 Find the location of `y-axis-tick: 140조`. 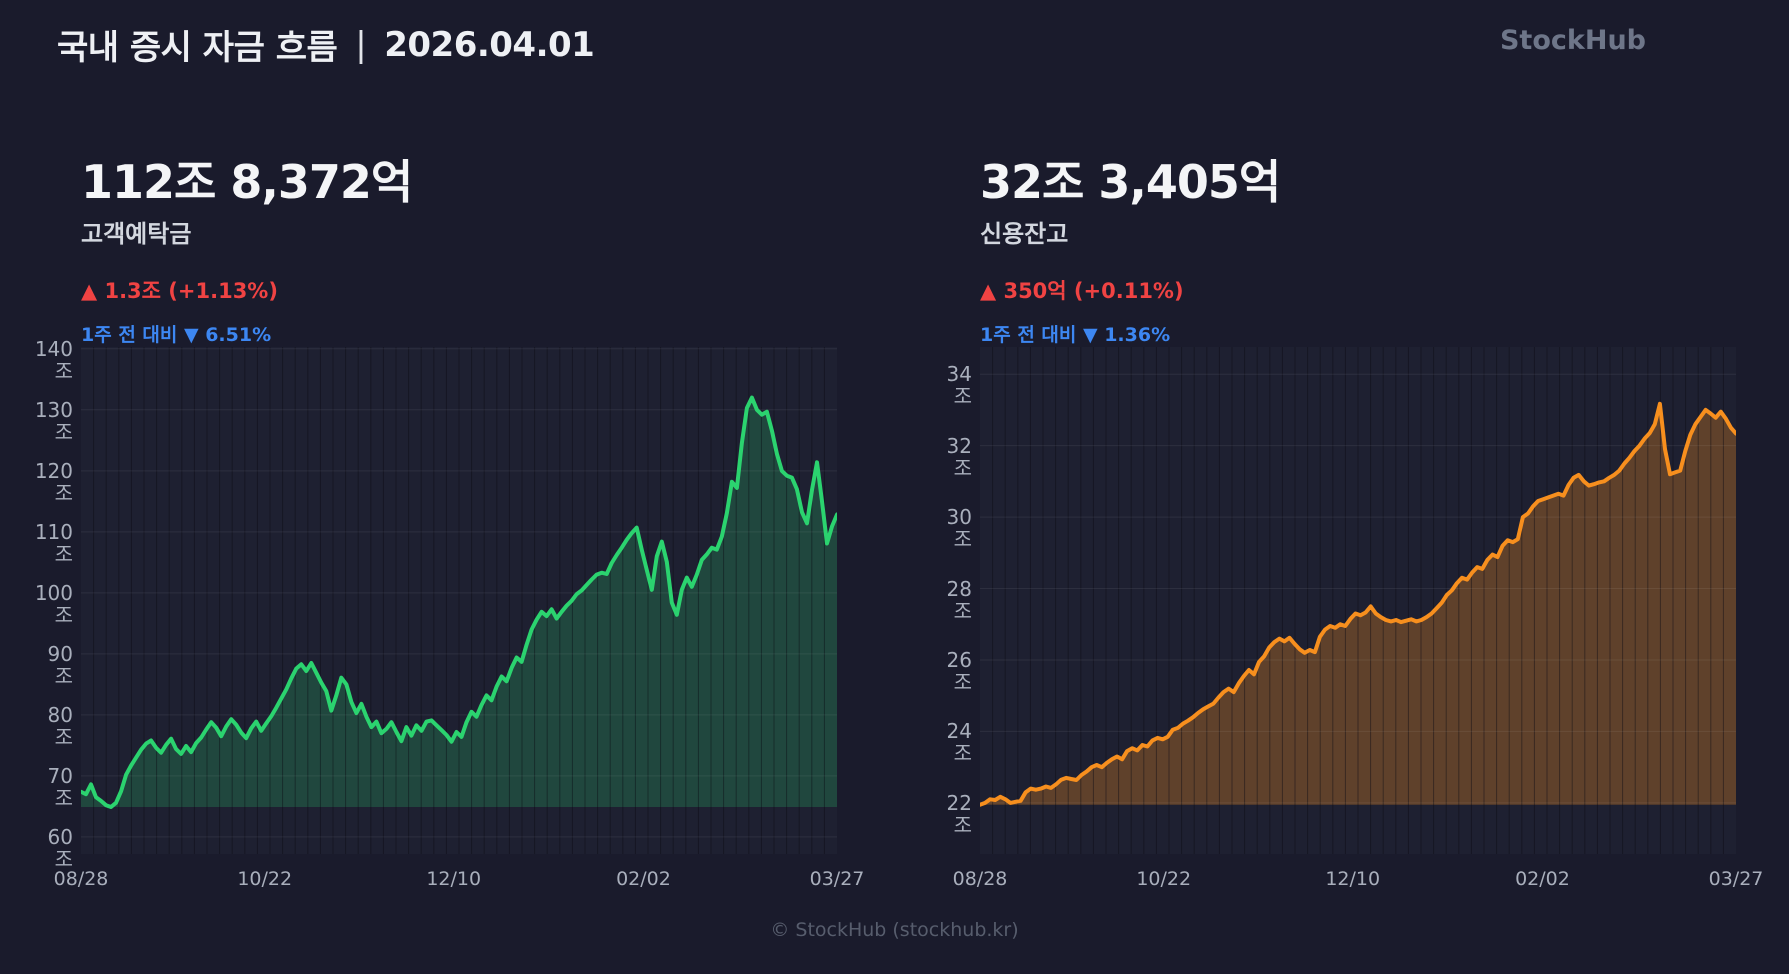

y-axis-tick: 140조 is located at coordinates (53, 359).